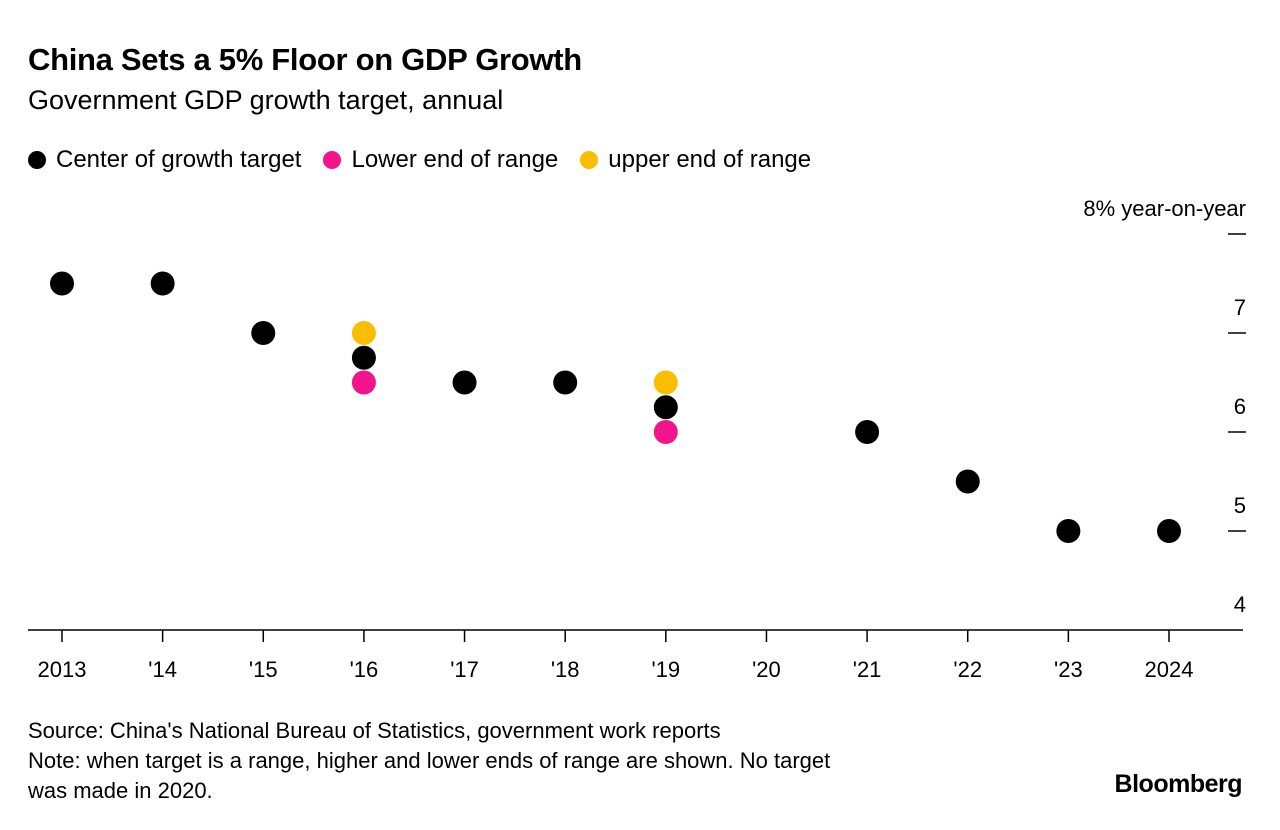  Describe the element at coordinates (1068, 669) in the screenshot. I see `x-tick-label: '23` at that location.